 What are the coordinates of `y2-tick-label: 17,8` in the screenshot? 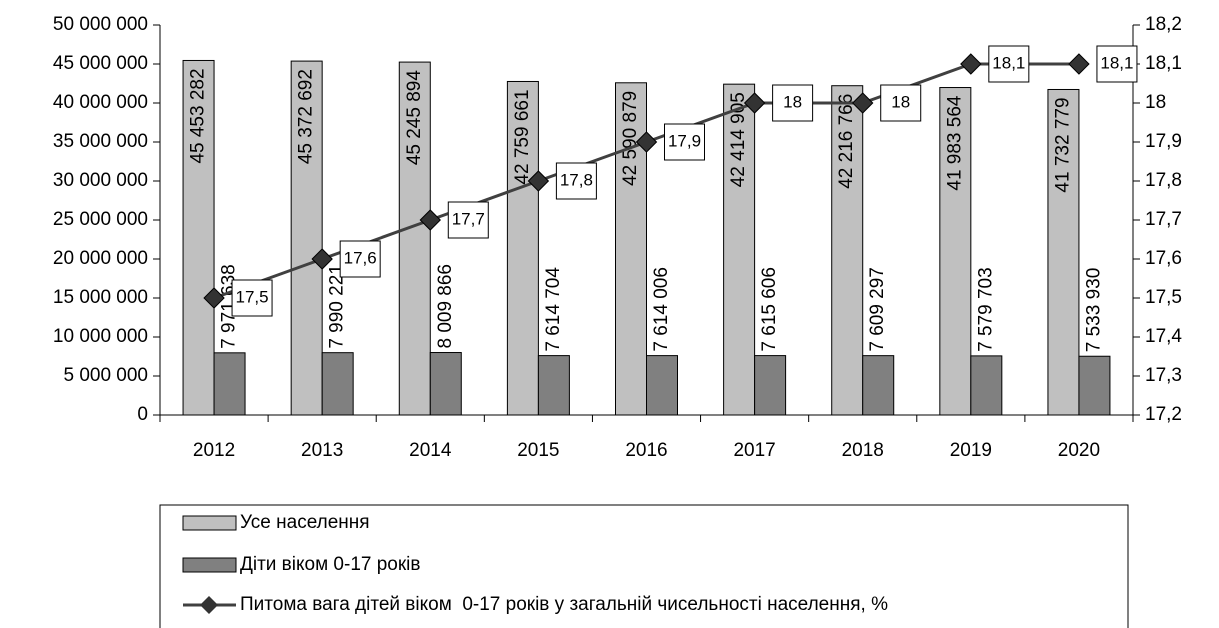 It's located at (1163, 180).